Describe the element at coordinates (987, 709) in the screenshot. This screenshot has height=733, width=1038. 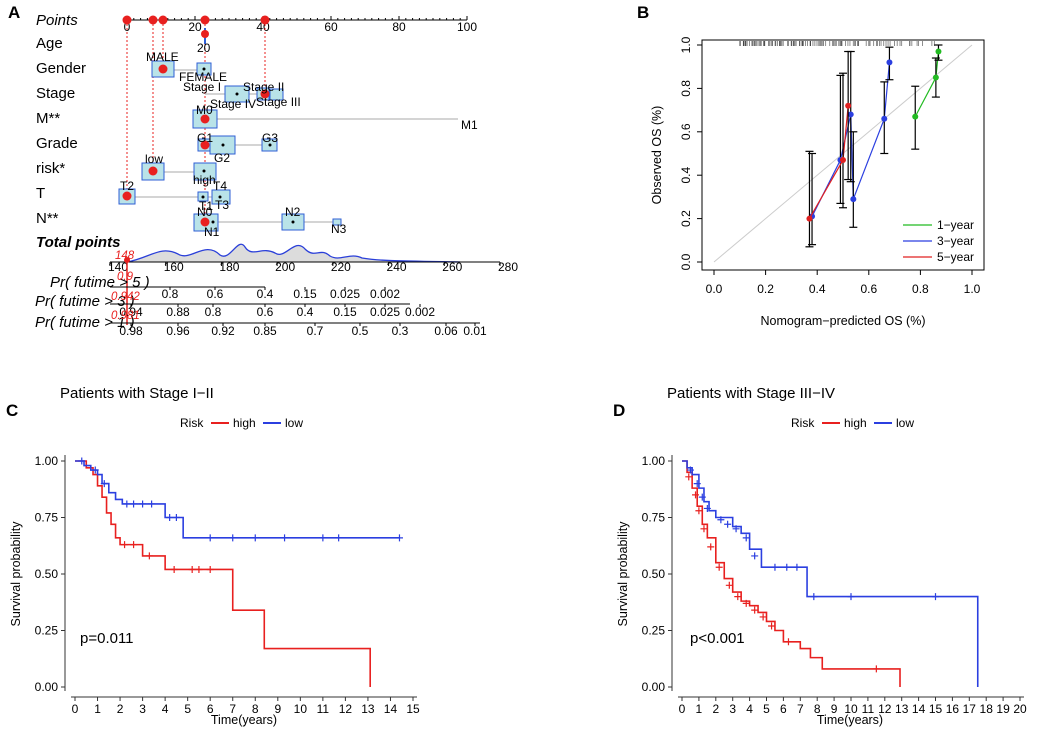
I see `km-x-tick-label: 18` at that location.